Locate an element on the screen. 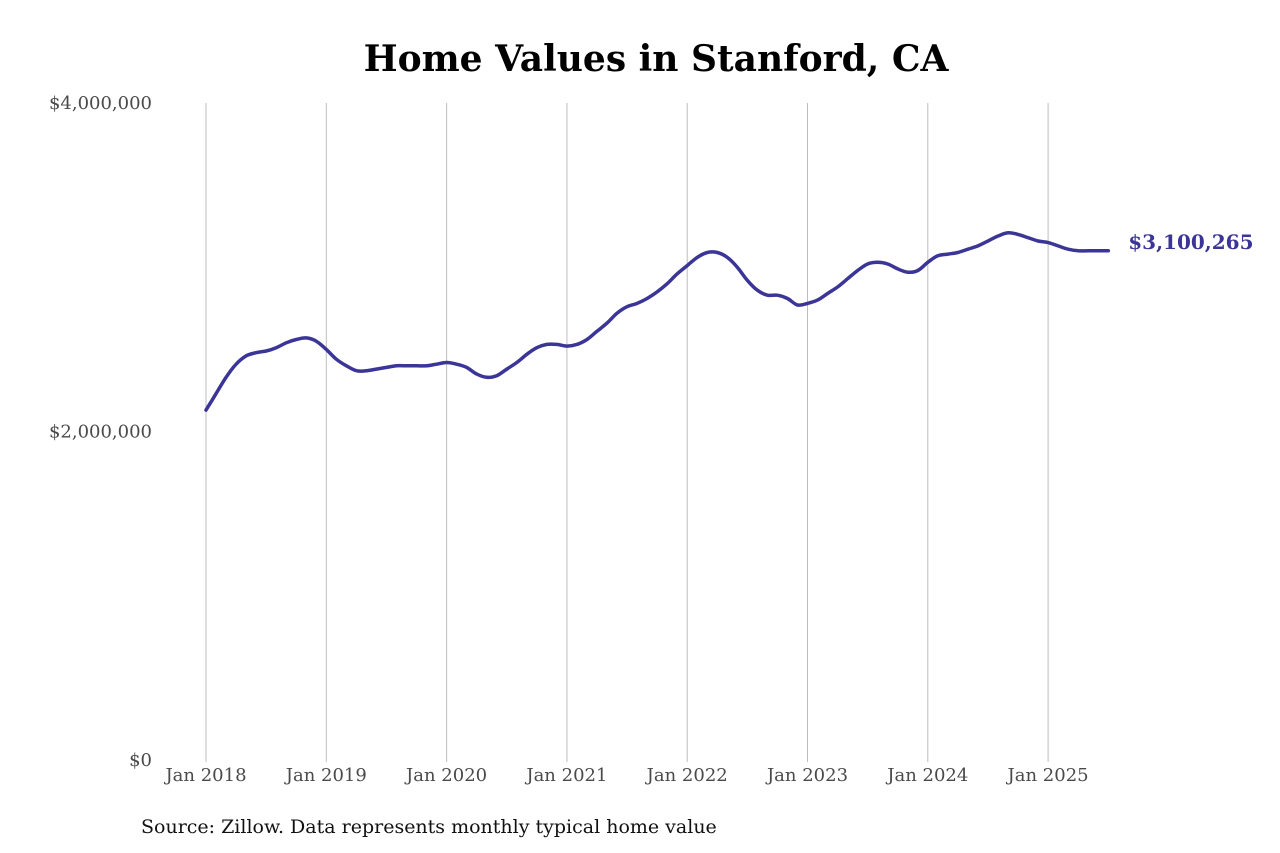  latest-value-label: $3,100,265 is located at coordinates (1190, 242).